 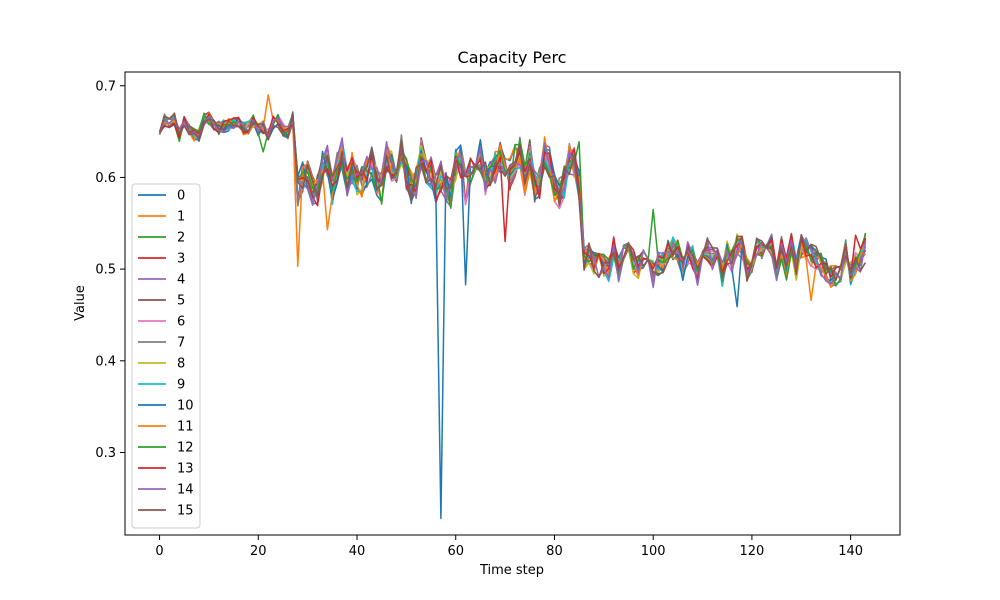 What do you see at coordinates (80, 303) in the screenshot?
I see `y-axis-title: Value` at bounding box center [80, 303].